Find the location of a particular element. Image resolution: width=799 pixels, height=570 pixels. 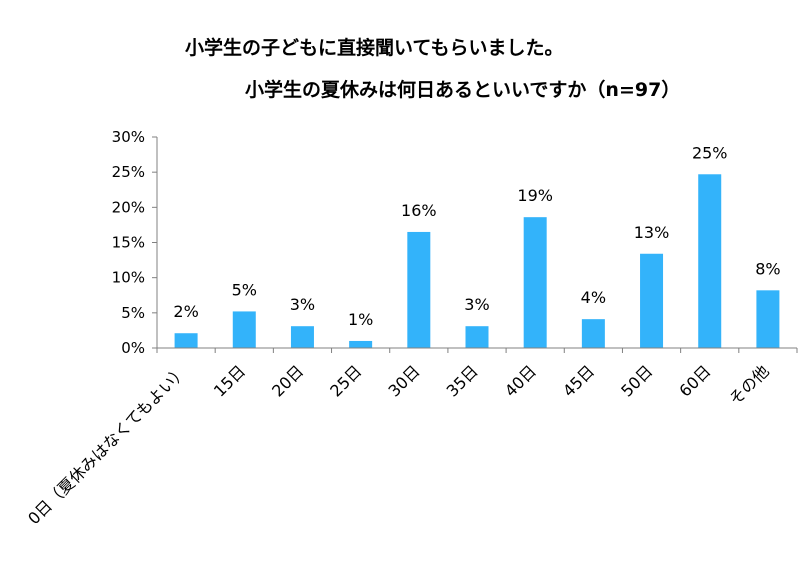

data-label: 25% is located at coordinates (710, 152).